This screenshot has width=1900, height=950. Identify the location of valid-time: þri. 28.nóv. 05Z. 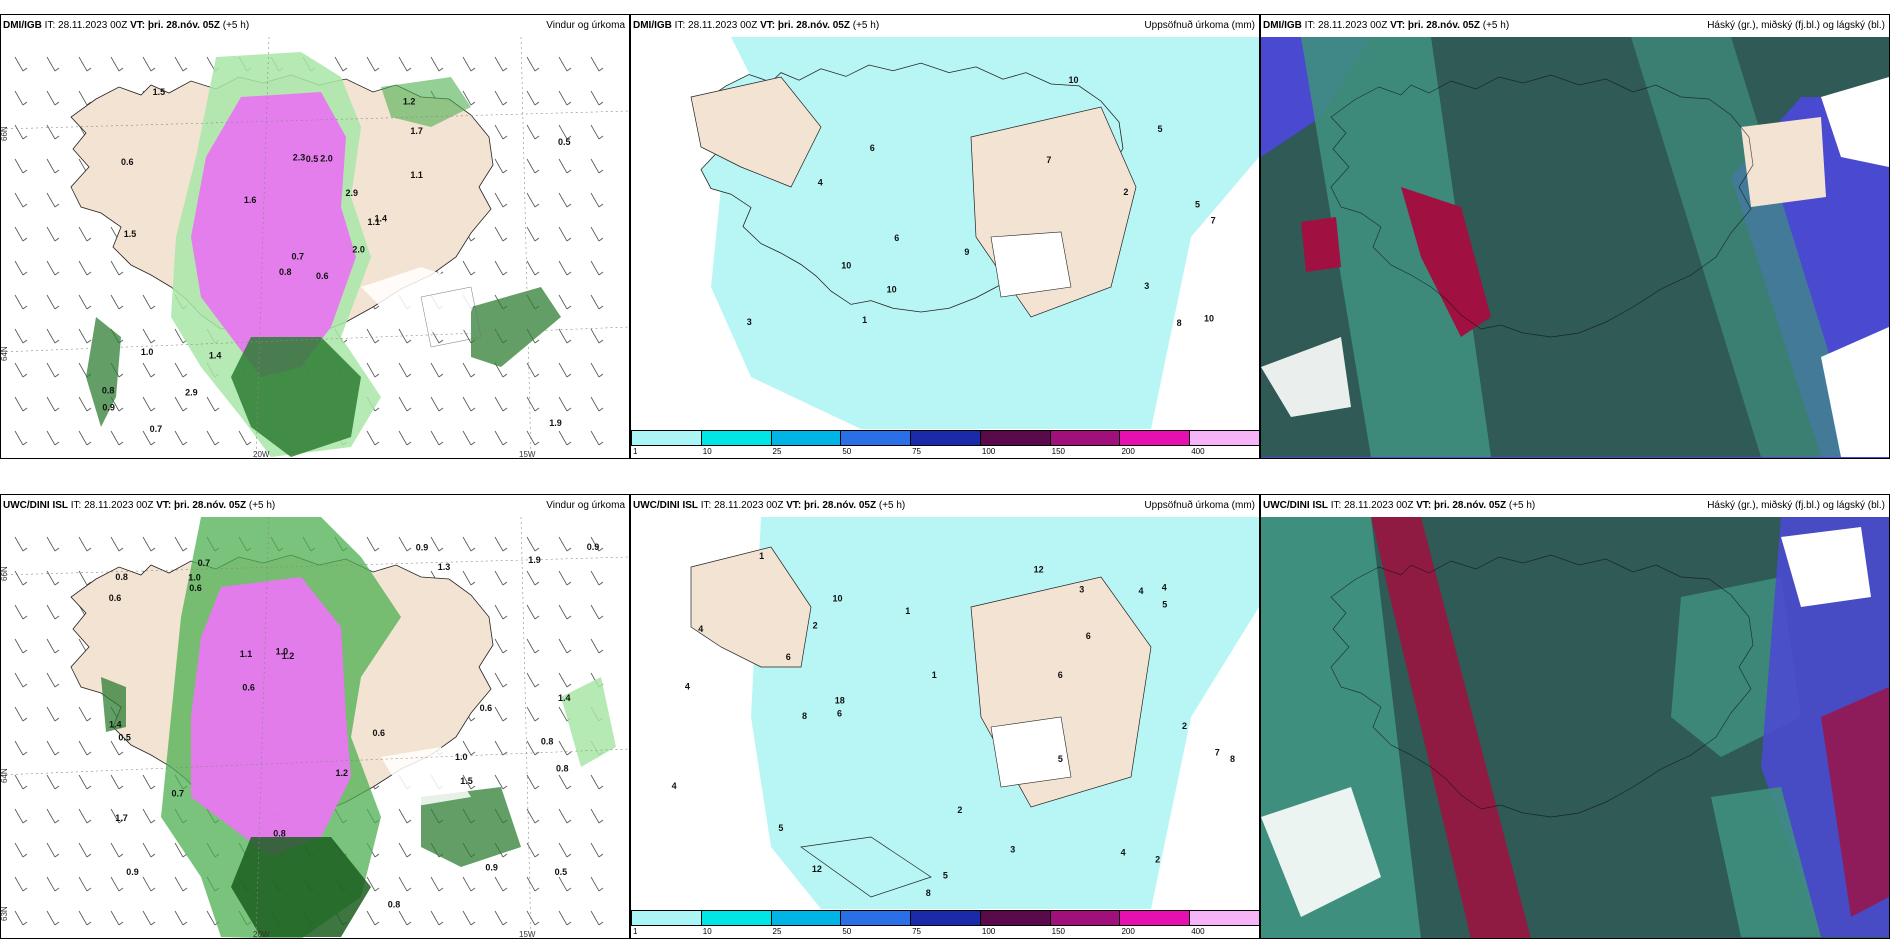
(840, 505).